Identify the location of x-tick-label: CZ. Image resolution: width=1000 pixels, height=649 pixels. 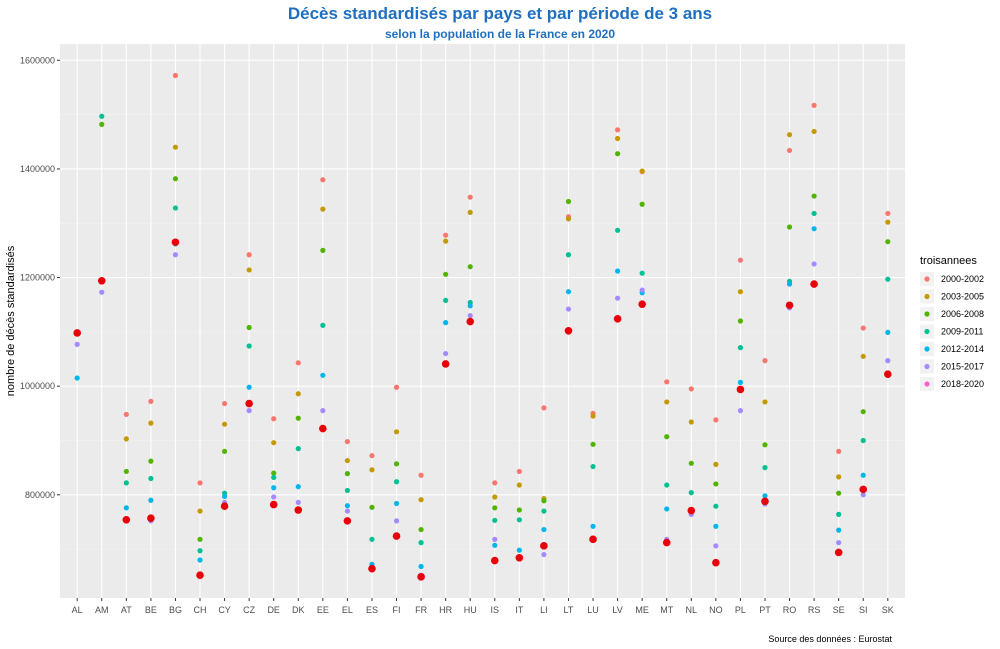
(249, 610).